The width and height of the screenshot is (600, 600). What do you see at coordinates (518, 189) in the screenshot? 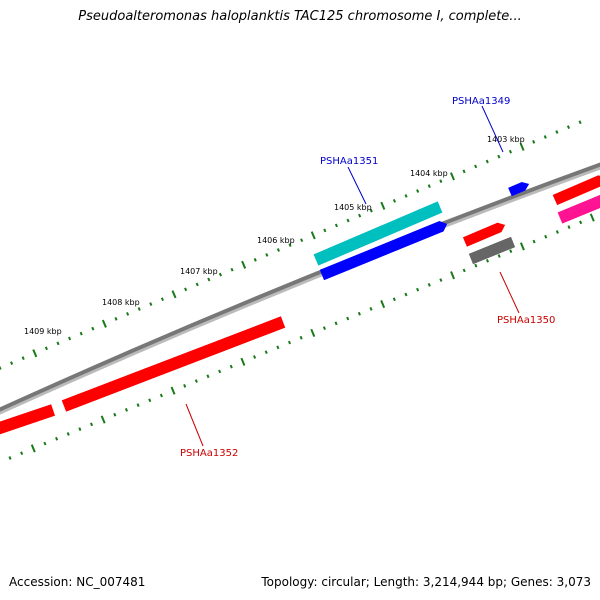
I see `gene-pshaa1349` at bounding box center [518, 189].